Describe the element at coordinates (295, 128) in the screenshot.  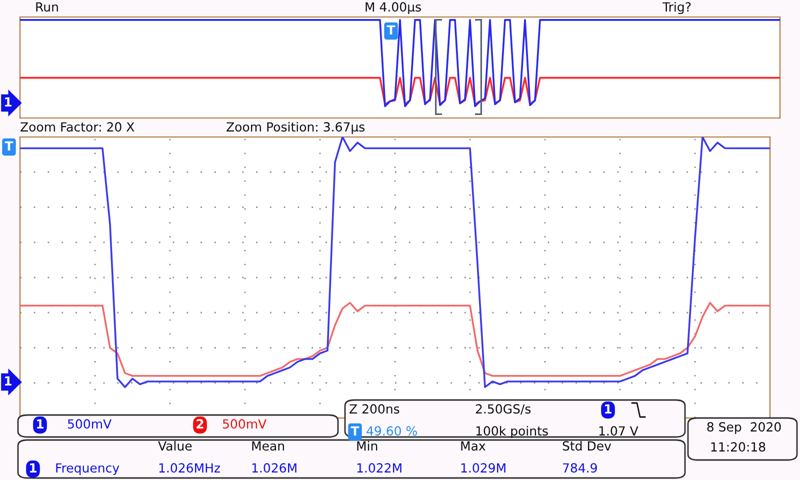
I see `text: Zoom Position: 3.67µs` at that location.